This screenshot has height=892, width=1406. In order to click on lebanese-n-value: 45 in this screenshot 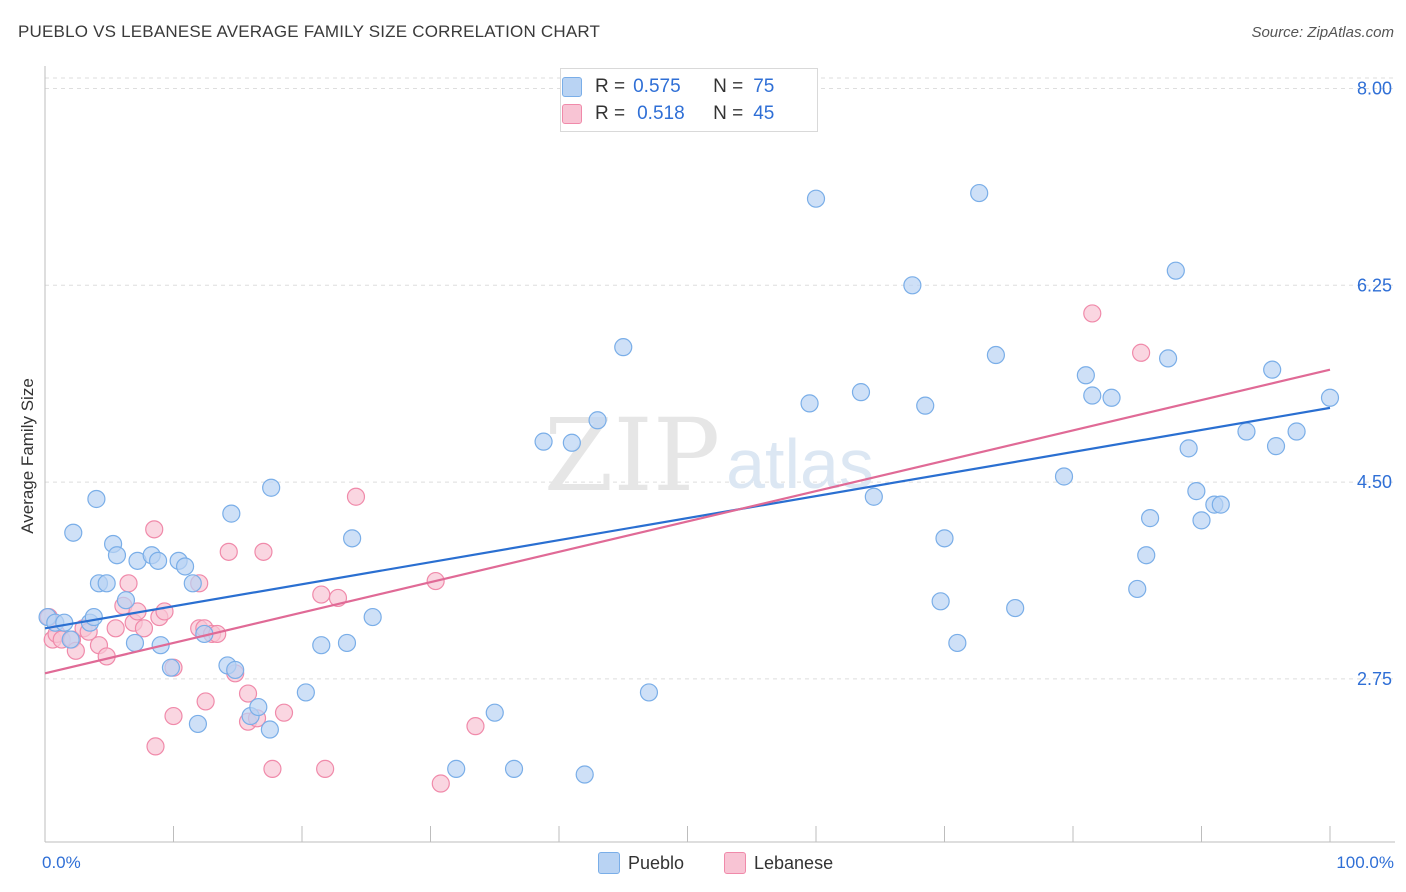, I will do `click(764, 113)`.